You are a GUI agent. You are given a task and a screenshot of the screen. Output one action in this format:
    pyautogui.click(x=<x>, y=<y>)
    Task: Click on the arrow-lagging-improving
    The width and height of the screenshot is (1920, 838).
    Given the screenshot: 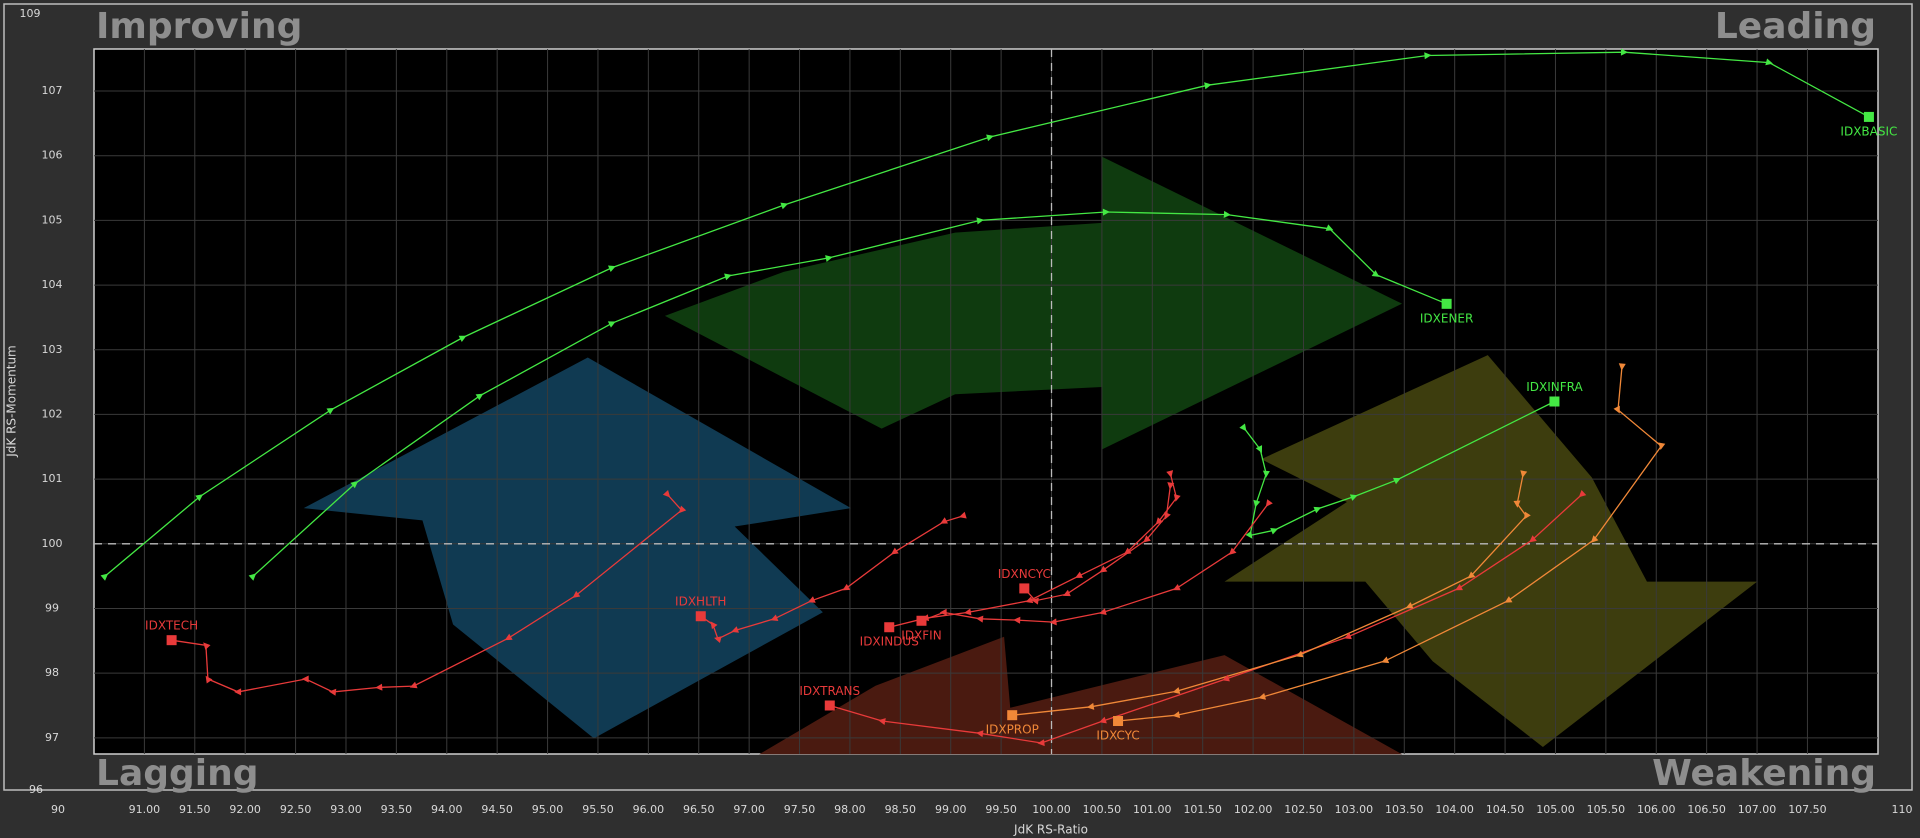 What is the action you would take?
    pyautogui.click(x=577, y=548)
    